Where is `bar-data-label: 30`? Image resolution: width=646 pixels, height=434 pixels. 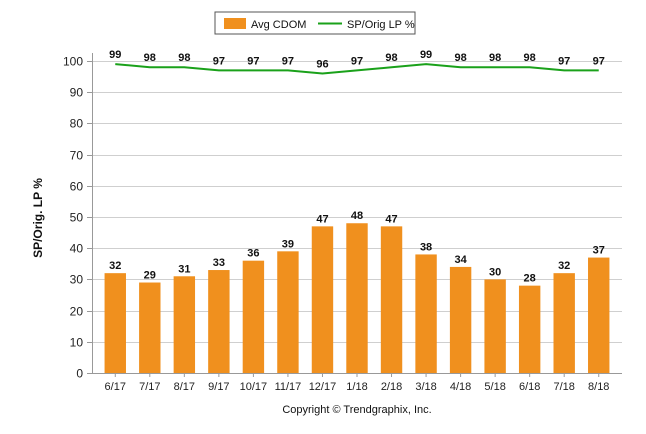
bar-data-label: 30 is located at coordinates (495, 272).